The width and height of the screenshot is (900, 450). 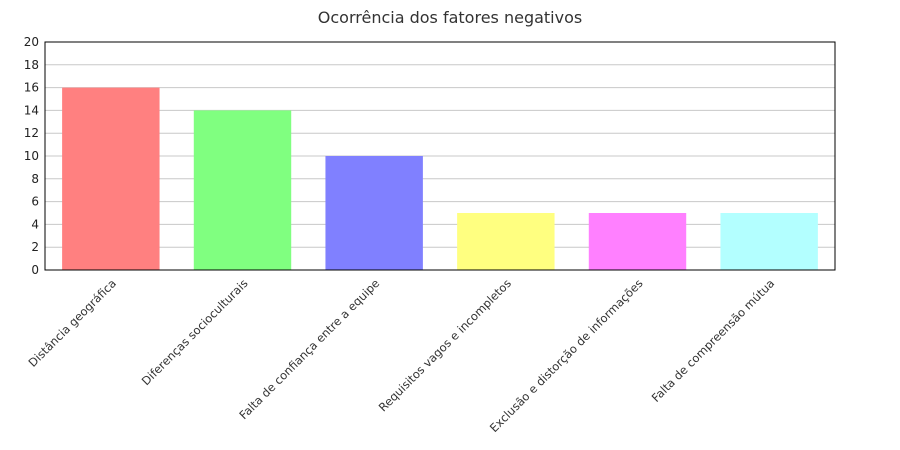 What do you see at coordinates (71, 322) in the screenshot?
I see `x-category-label: Distância geográfica` at bounding box center [71, 322].